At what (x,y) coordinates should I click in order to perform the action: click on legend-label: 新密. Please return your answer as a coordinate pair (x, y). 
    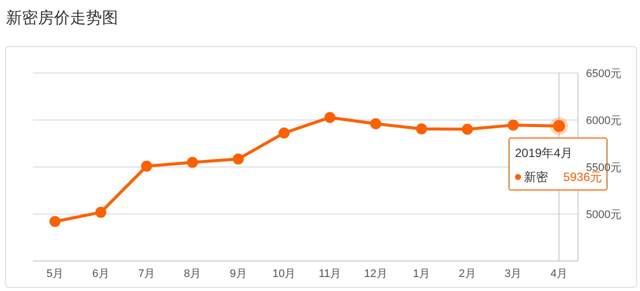
    Looking at the image, I should click on (536, 177).